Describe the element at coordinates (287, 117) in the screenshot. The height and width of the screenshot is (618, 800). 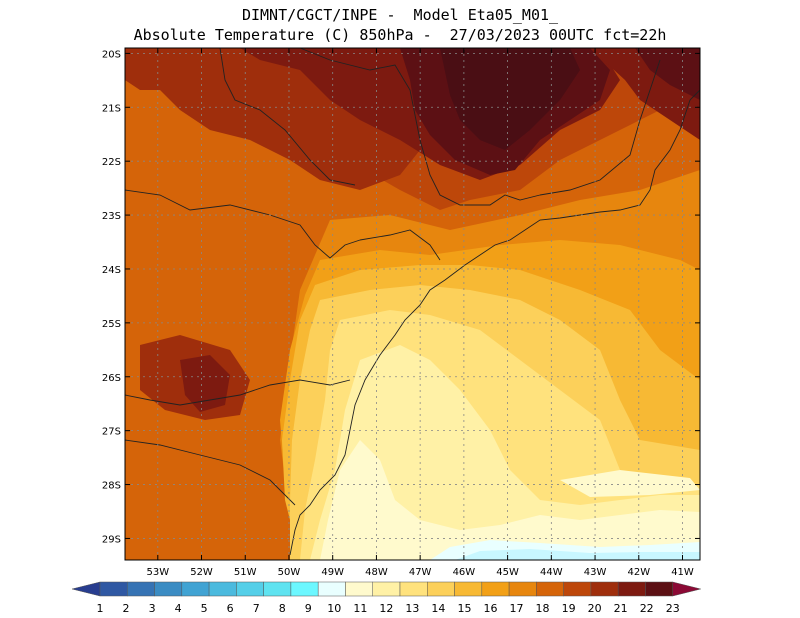
I see `border-ms-sp` at that location.